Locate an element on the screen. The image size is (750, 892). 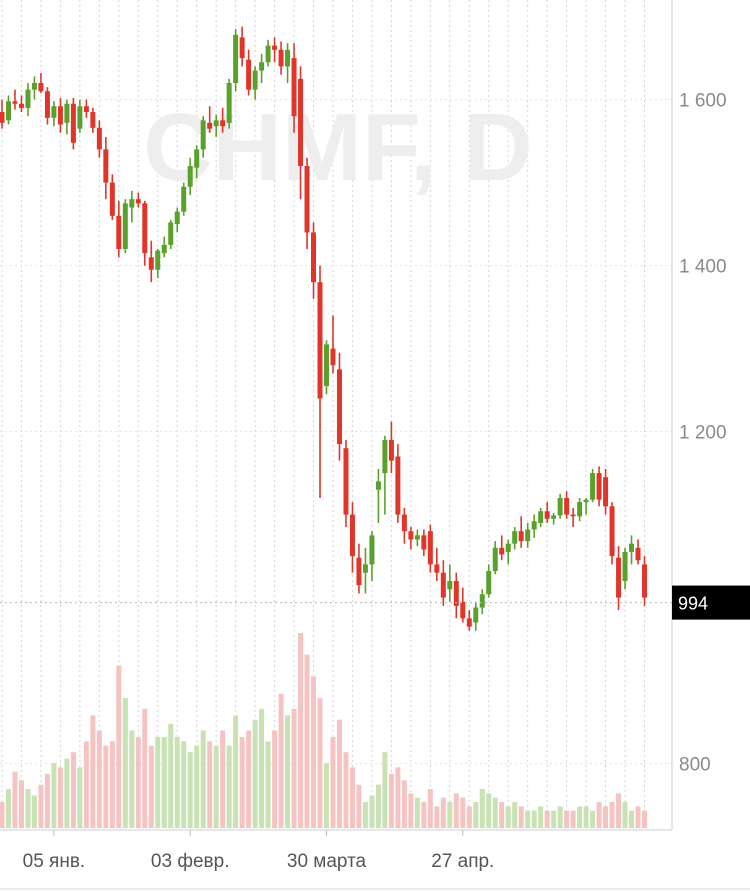
last-price-label: 994 is located at coordinates (693, 604).